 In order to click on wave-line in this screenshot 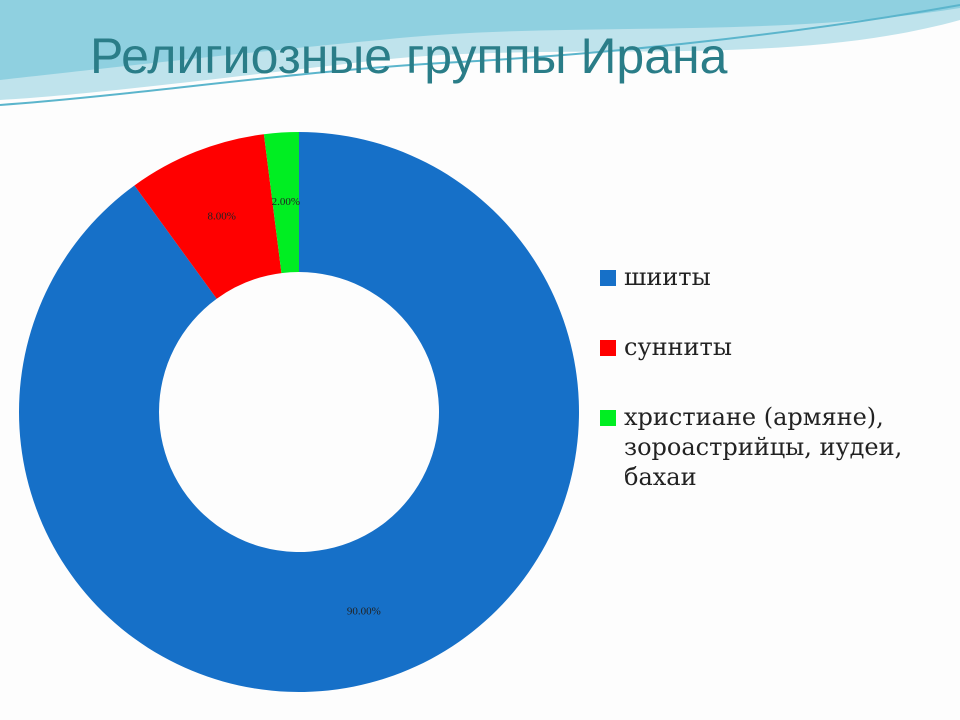, I will do `click(480, 55)`.